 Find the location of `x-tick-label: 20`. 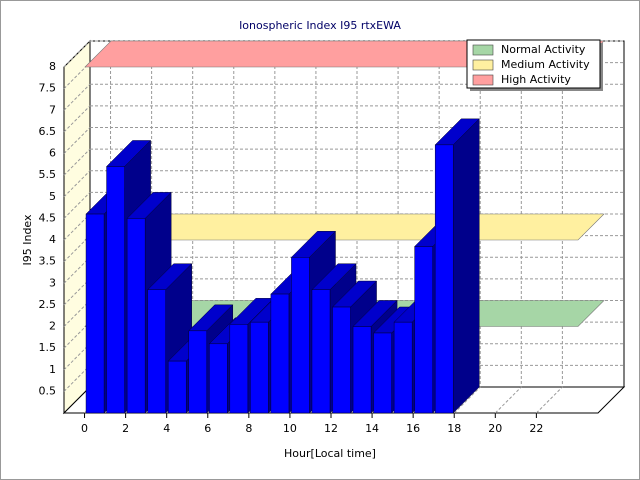

x-tick-label: 20 is located at coordinates (495, 428).